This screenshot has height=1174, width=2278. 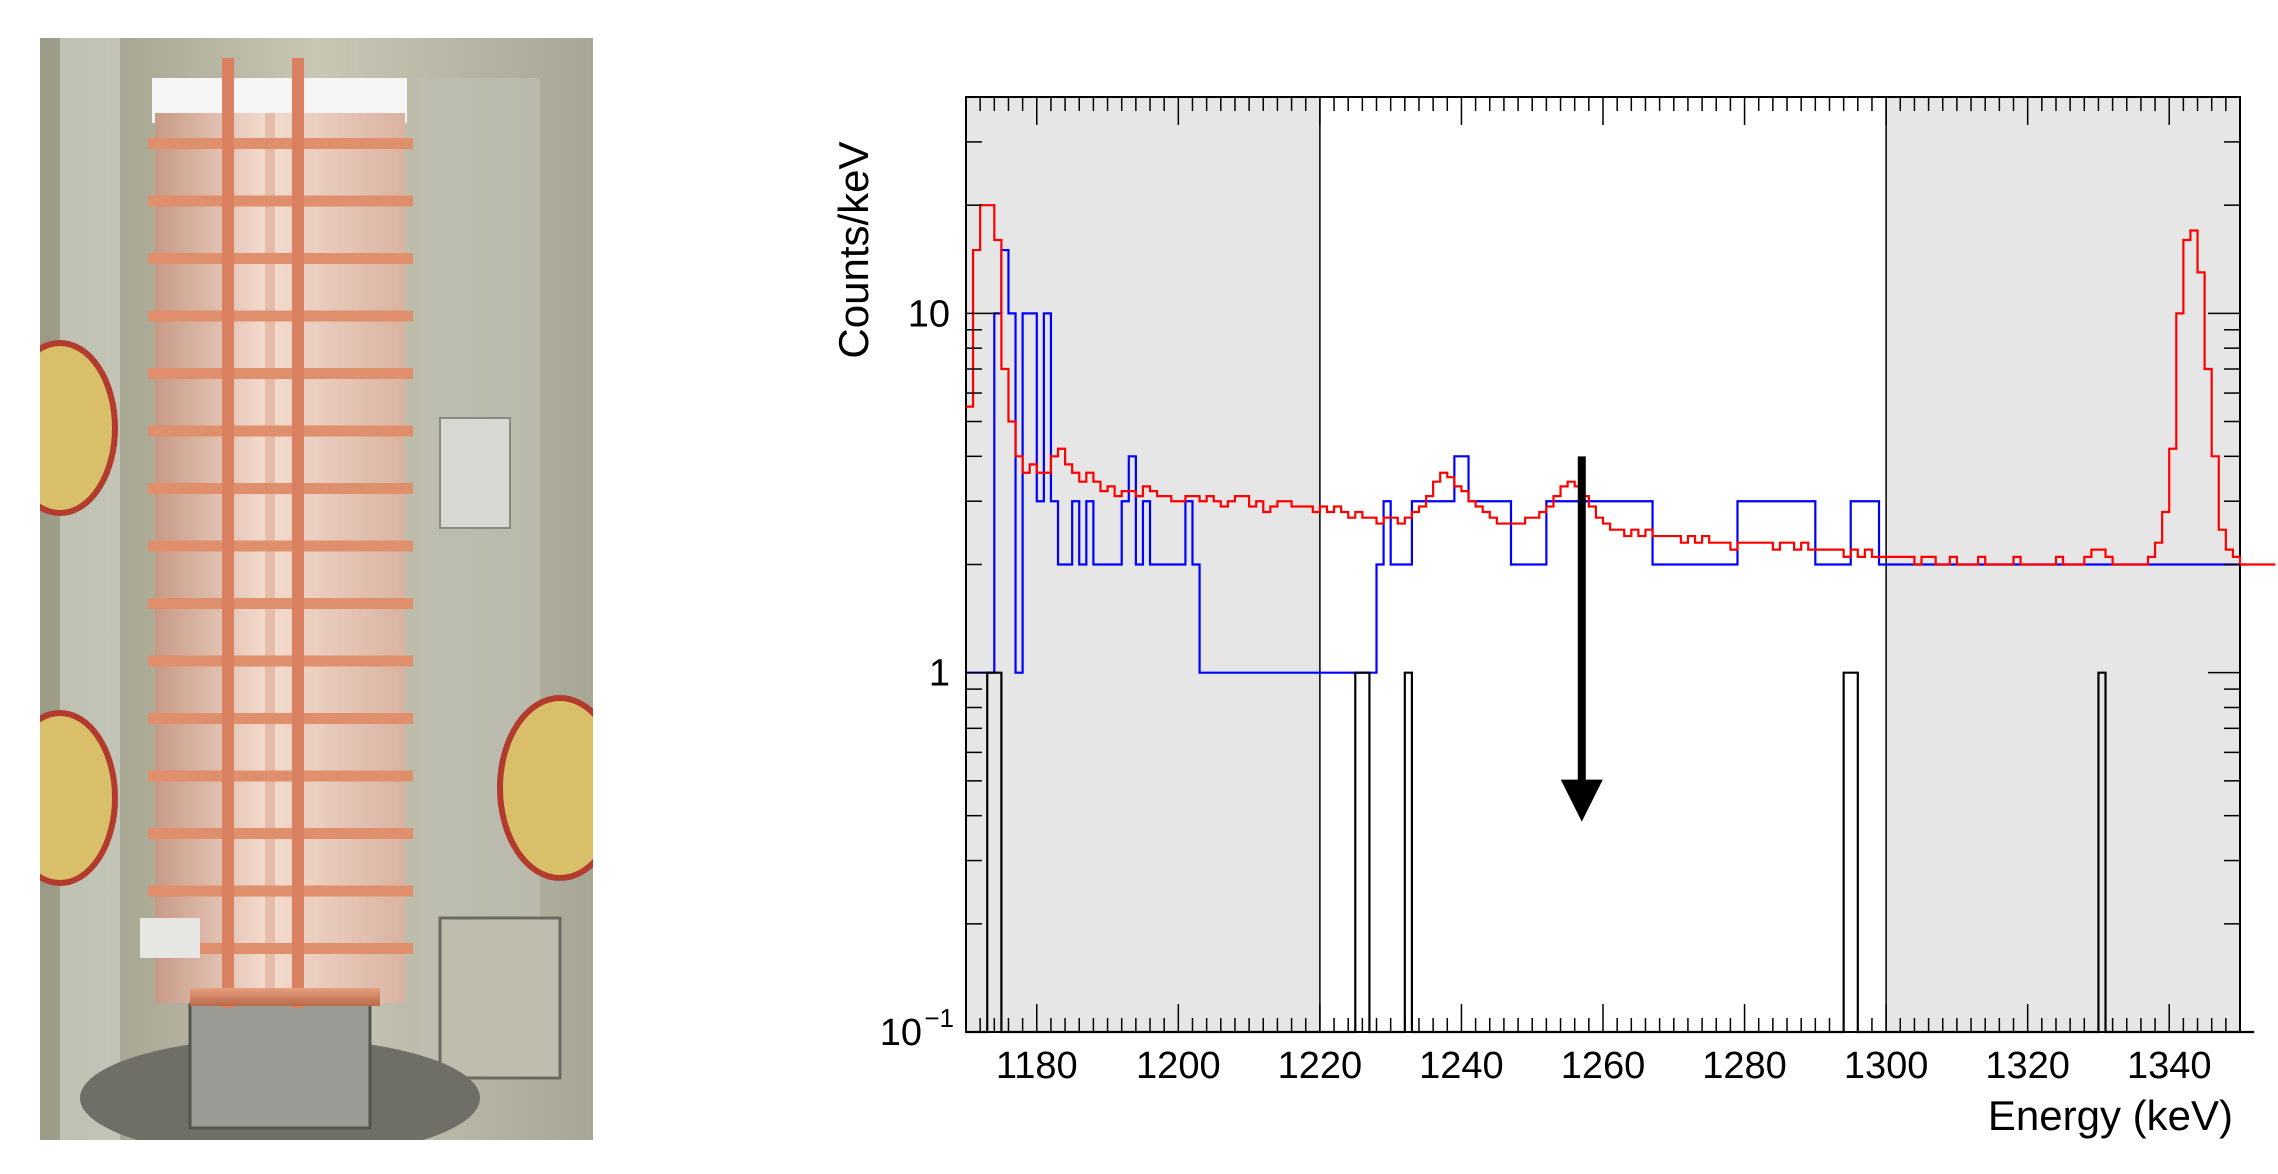 What do you see at coordinates (853, 249) in the screenshot?
I see `y-axis-title: Counts/keV` at bounding box center [853, 249].